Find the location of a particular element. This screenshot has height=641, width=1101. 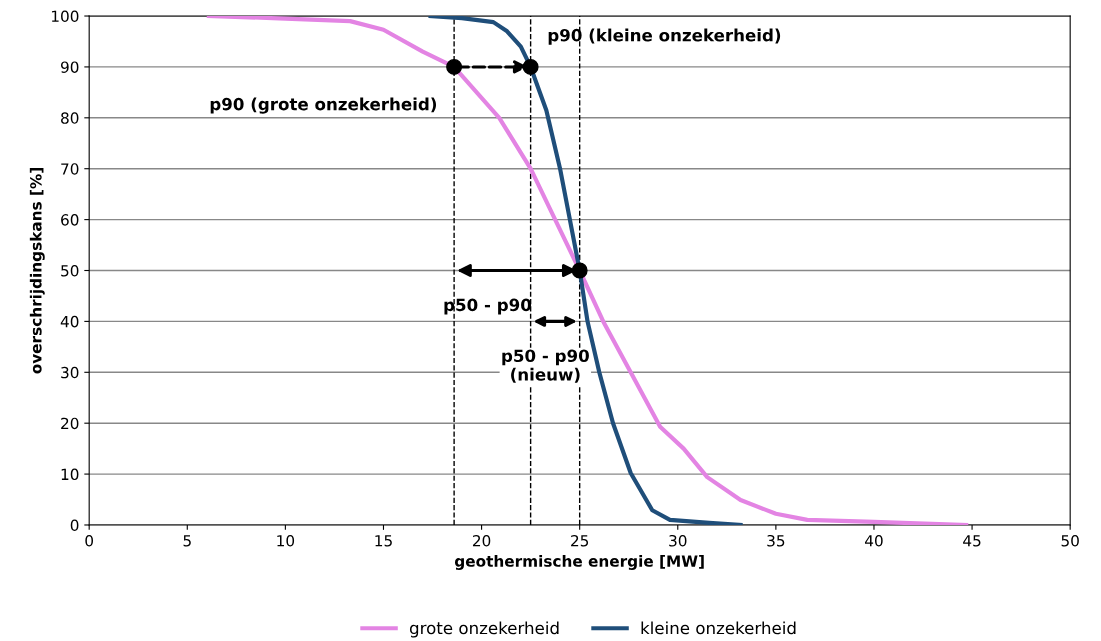

y-tick-label: 70 is located at coordinates (70, 169).